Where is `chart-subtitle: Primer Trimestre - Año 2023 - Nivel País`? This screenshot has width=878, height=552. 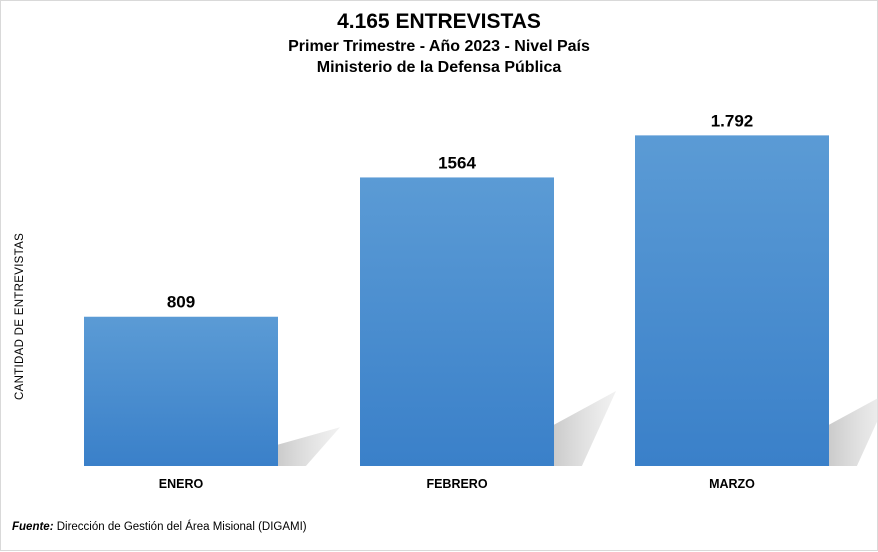
chart-subtitle: Primer Trimestre - Año 2023 - Nivel País is located at coordinates (439, 46).